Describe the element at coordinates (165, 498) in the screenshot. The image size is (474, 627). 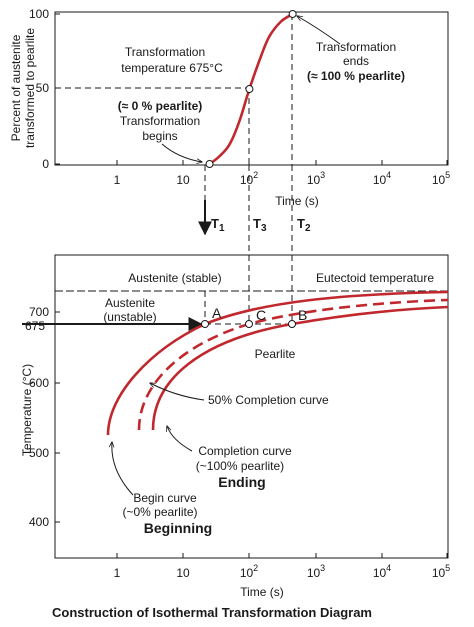
I see `begin-line1: Begin curve` at that location.